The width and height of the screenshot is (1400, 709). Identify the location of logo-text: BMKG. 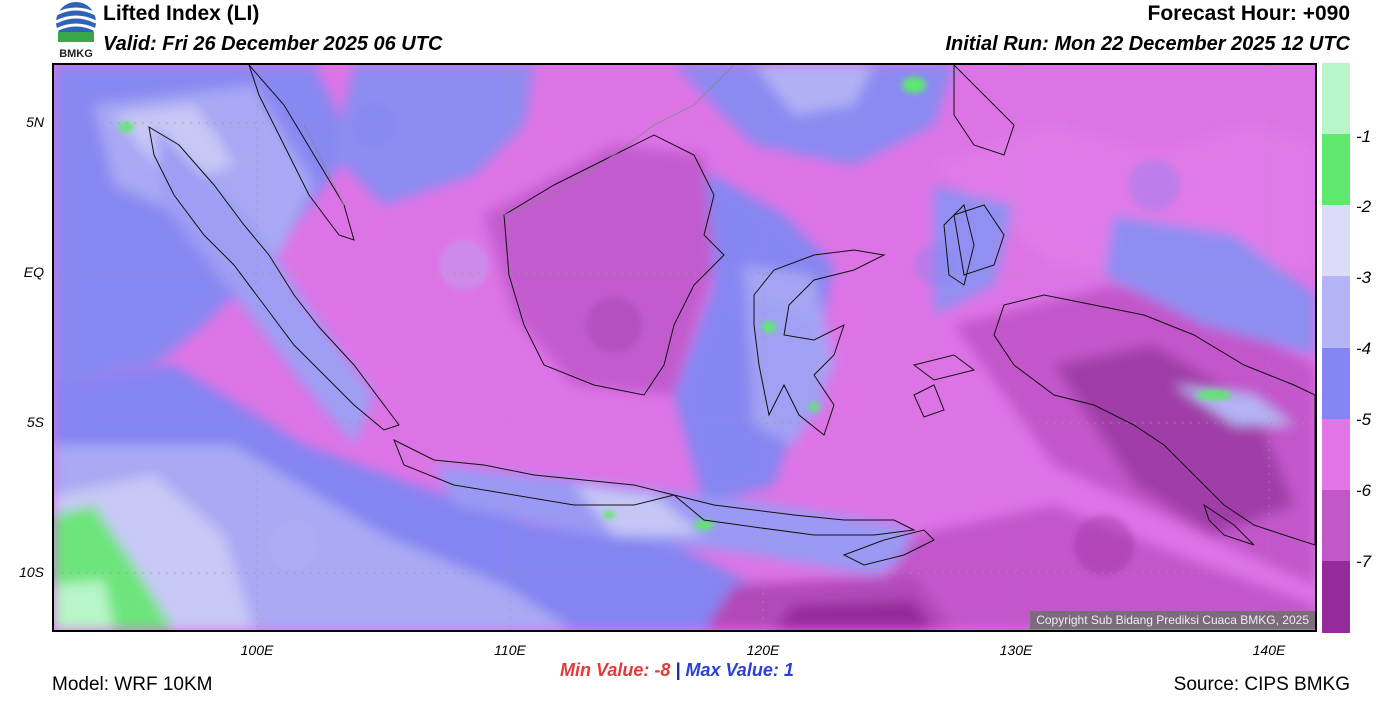
(76, 54).